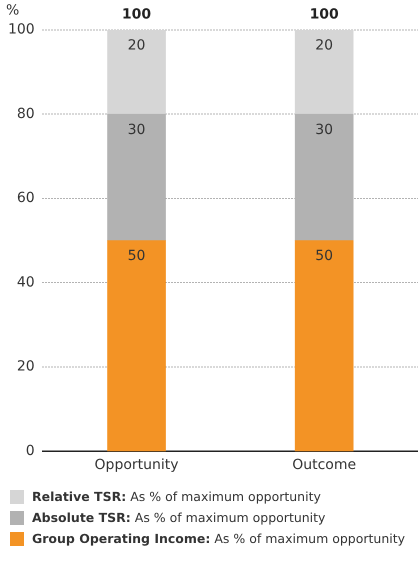 This screenshot has width=418, height=572. What do you see at coordinates (25, 366) in the screenshot?
I see `y-tick-label: 20` at bounding box center [25, 366].